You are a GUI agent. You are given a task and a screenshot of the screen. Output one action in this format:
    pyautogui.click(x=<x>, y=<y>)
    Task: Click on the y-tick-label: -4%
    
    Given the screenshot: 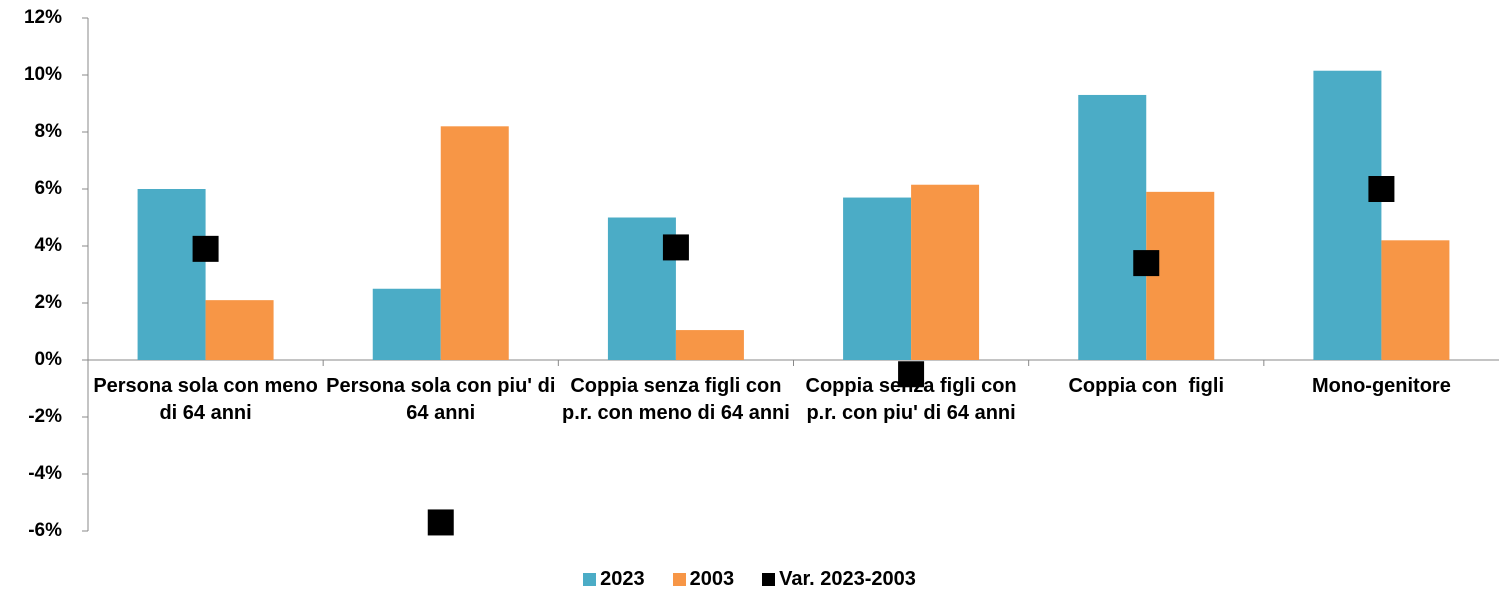 What is the action you would take?
    pyautogui.click(x=45, y=473)
    